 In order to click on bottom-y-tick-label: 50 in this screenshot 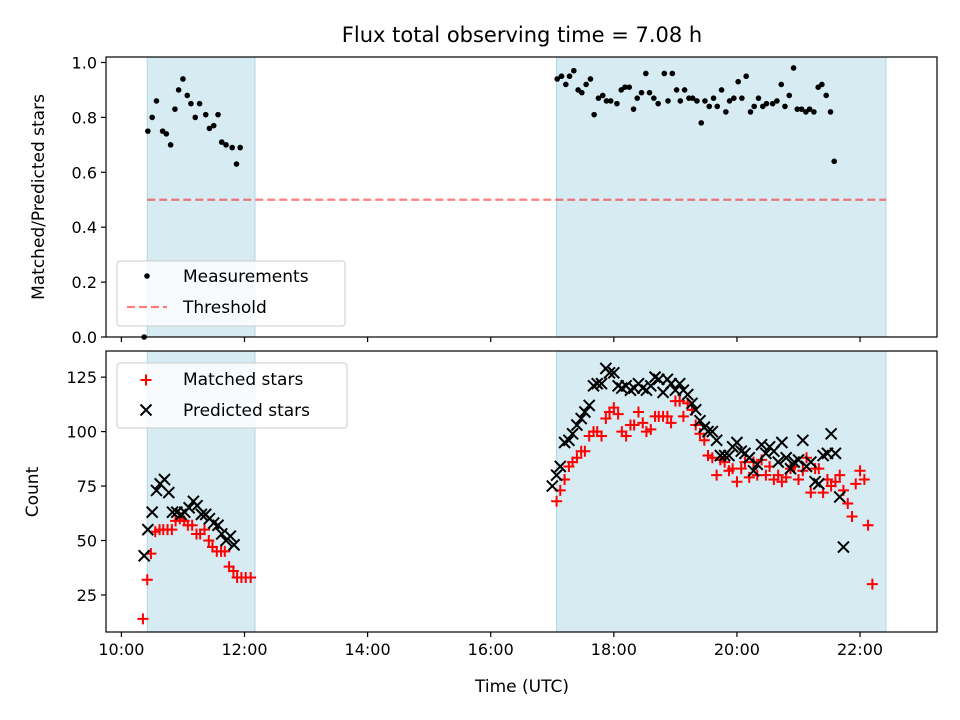, I will do `click(87, 541)`.